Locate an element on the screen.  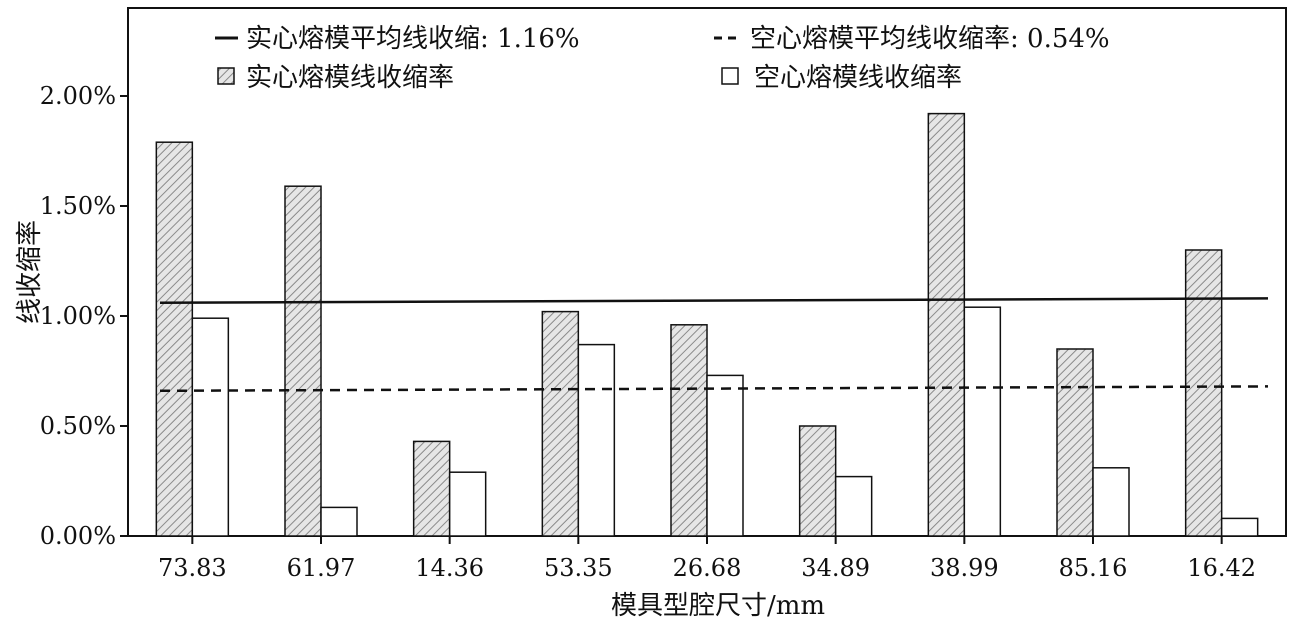
y-tick-label: 1.00% is located at coordinates (78, 316).